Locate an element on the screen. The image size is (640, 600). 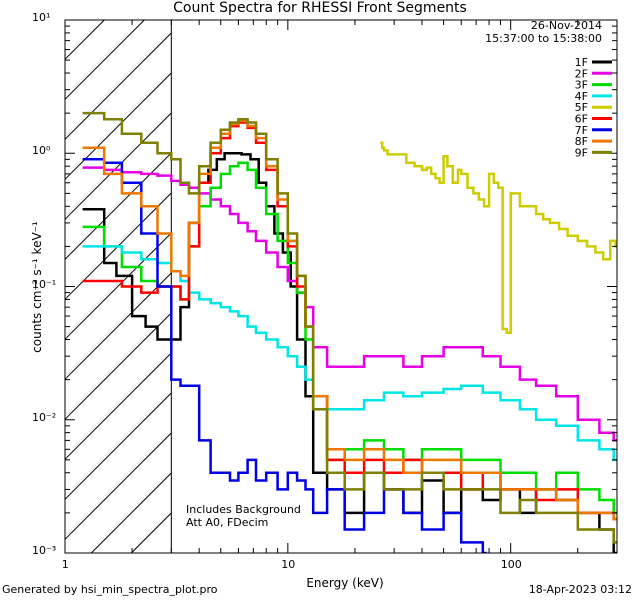
legend-label-3F: 3F is located at coordinates (581, 85).